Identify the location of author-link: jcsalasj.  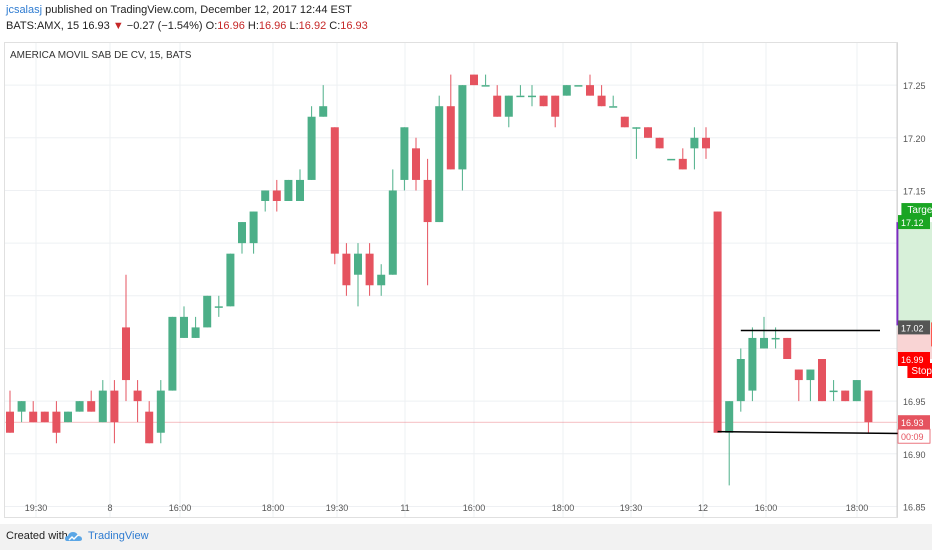
(24, 10).